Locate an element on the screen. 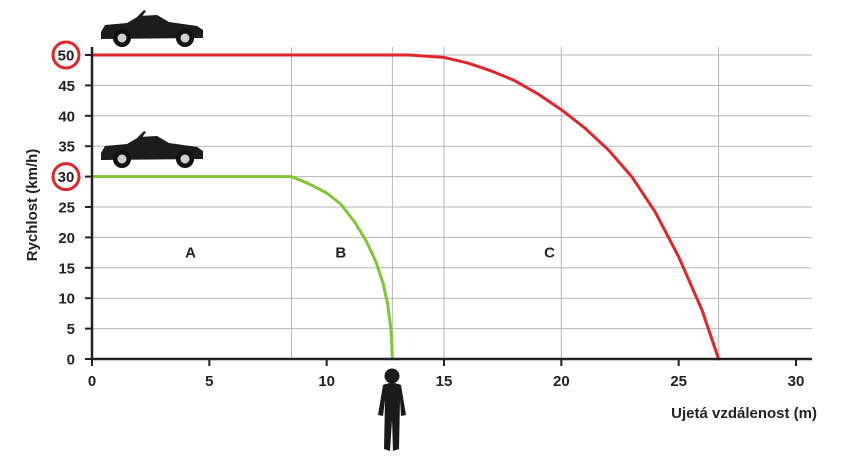  y-tick-label: 50 is located at coordinates (66, 56).